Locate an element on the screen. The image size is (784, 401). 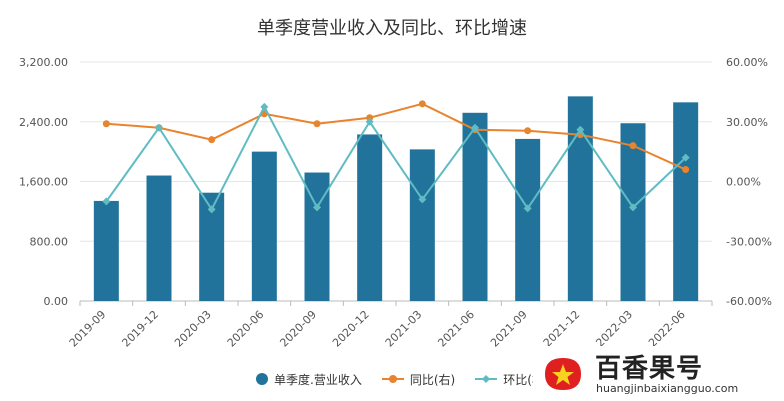
legend-label-revenue: 单季度.营业收入 is located at coordinates (318, 379).